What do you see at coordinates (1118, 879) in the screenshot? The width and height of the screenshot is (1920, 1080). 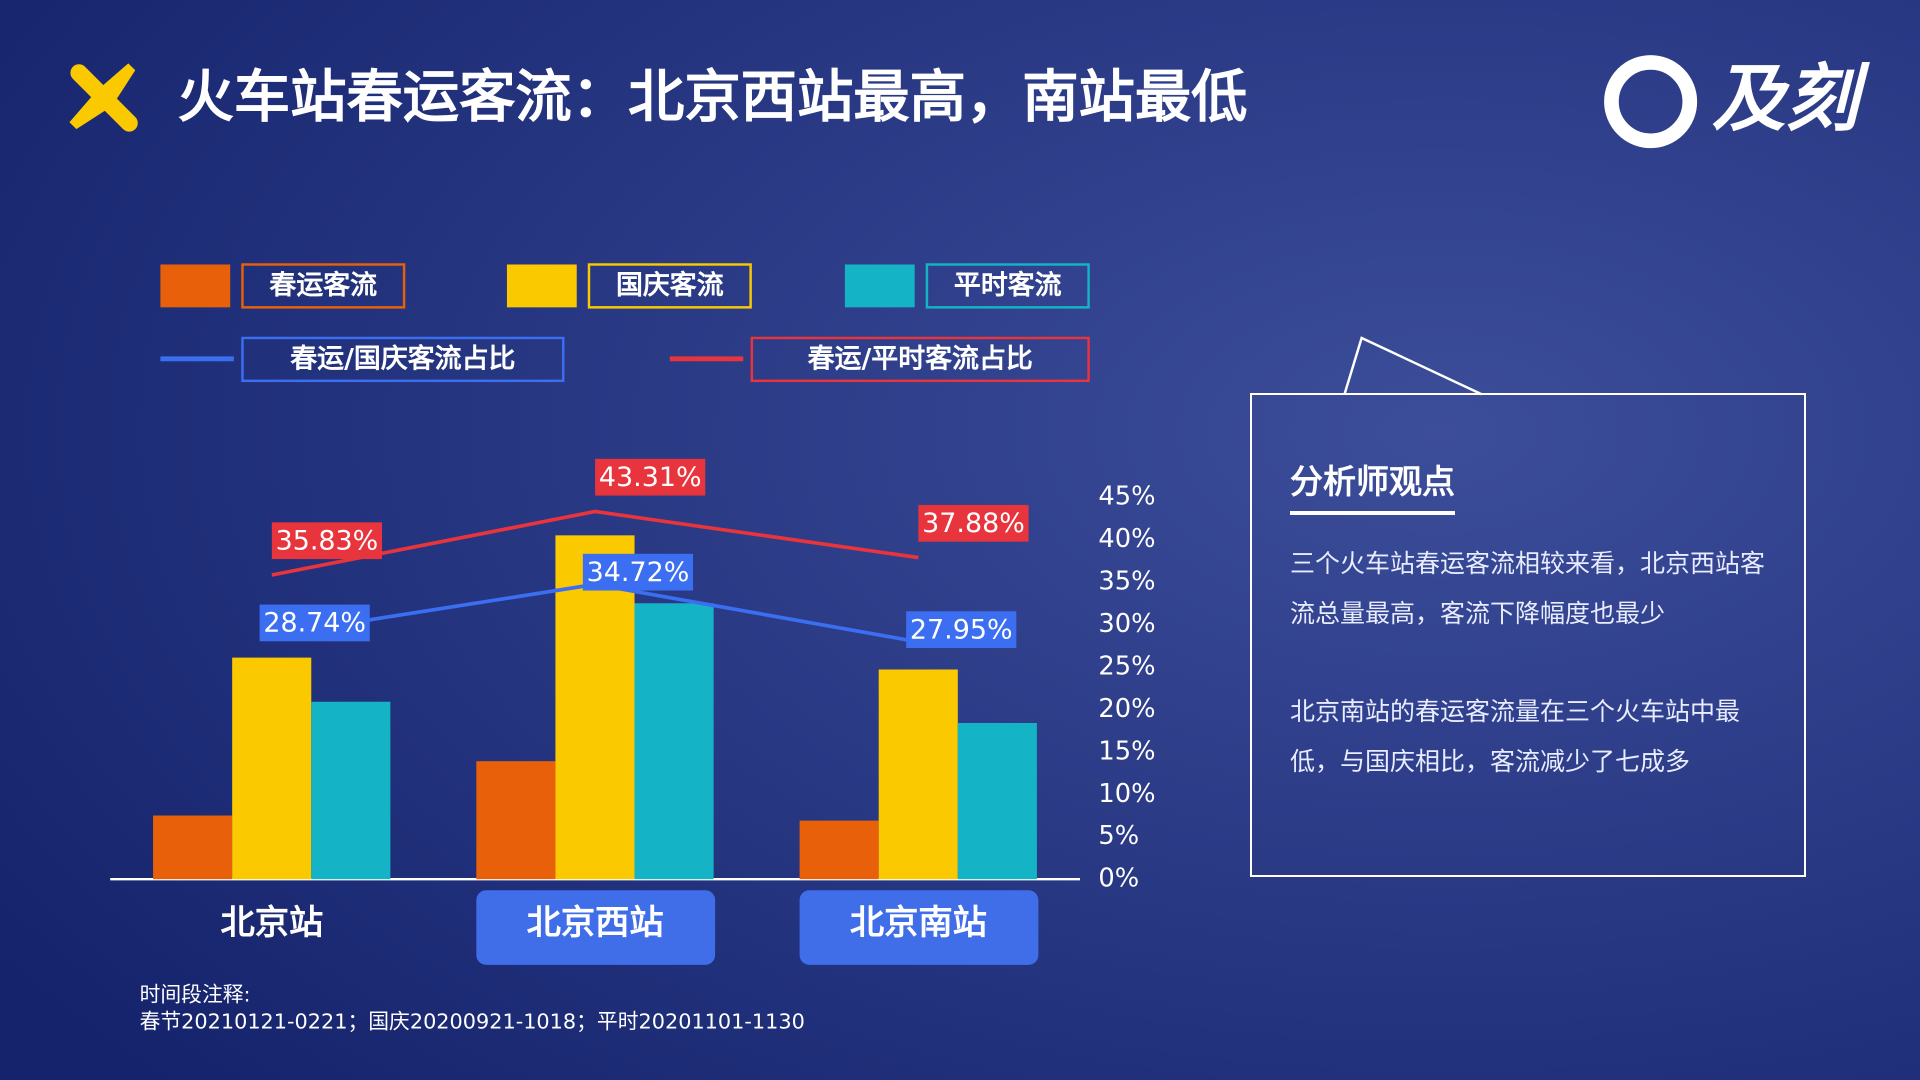 I see `y2-tick-label: 0%` at bounding box center [1118, 879].